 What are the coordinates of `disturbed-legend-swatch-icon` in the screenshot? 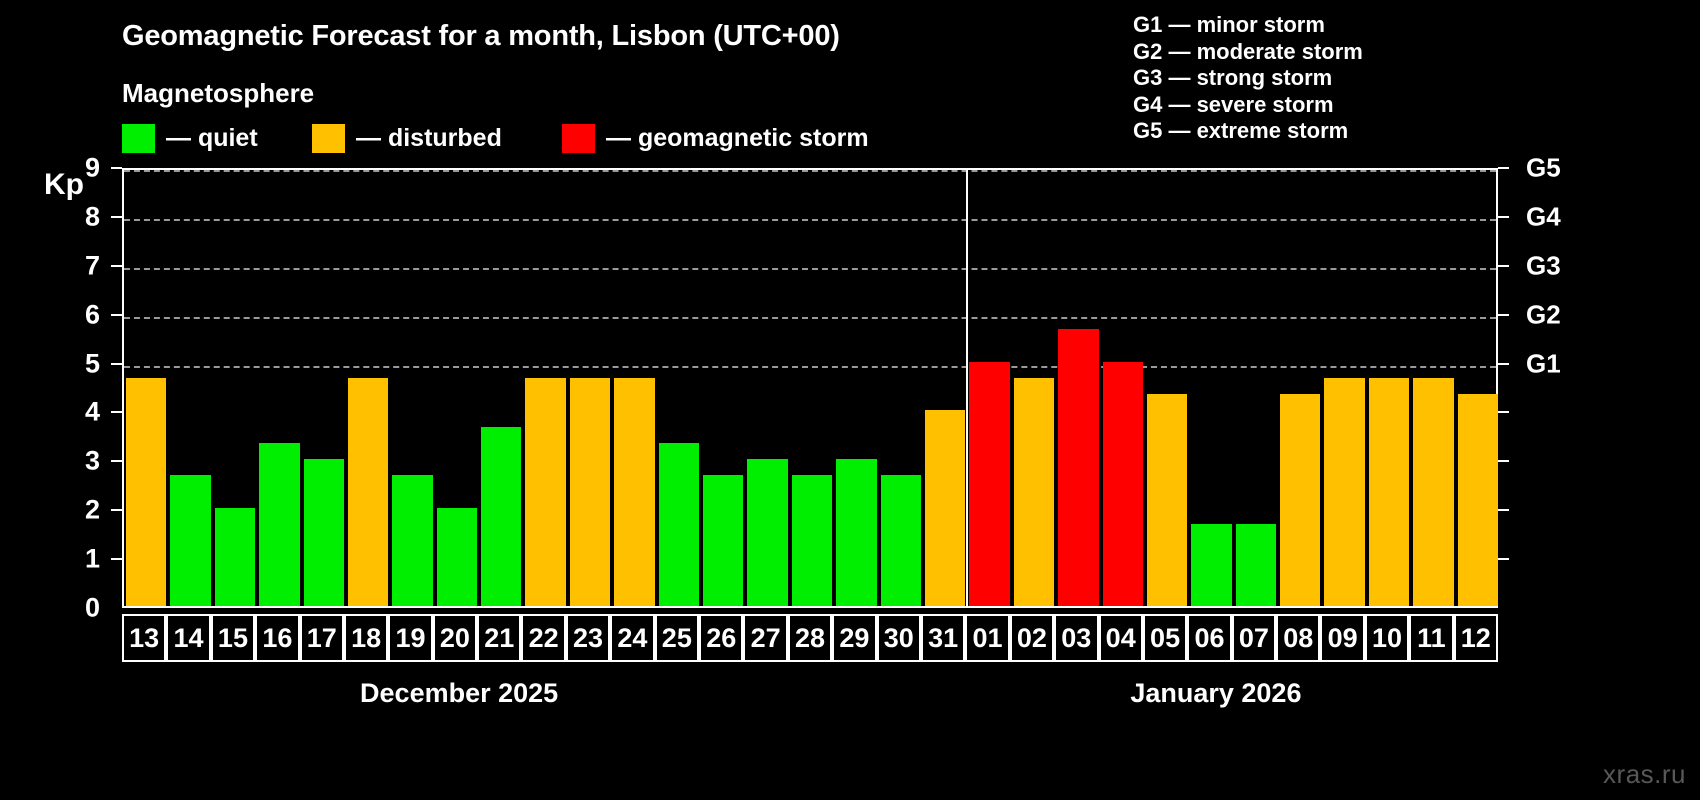 It's located at (328, 138).